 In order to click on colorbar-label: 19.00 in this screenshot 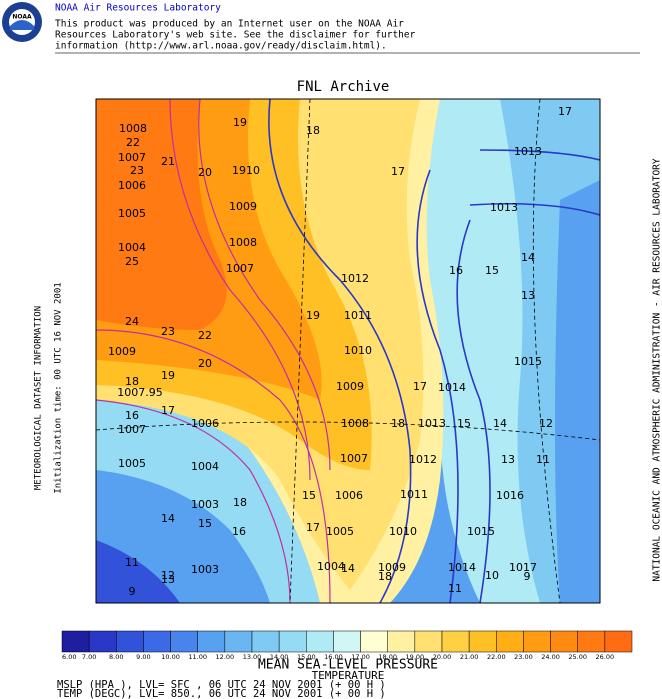, I will do `click(415, 657)`.